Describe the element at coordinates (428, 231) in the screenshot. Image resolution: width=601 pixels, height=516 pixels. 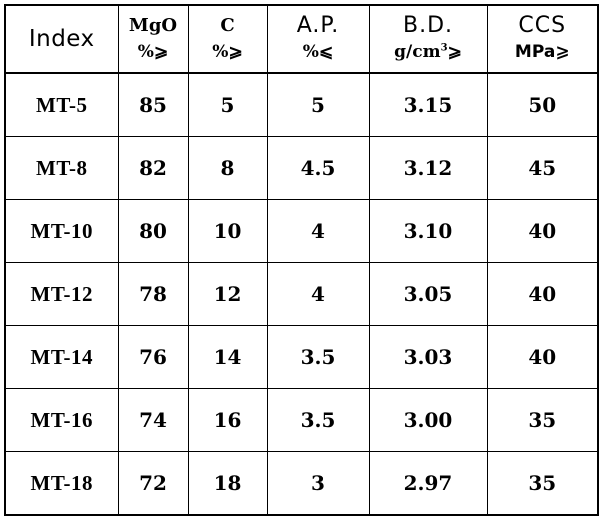
I see `cell-bd: 3.10` at that location.